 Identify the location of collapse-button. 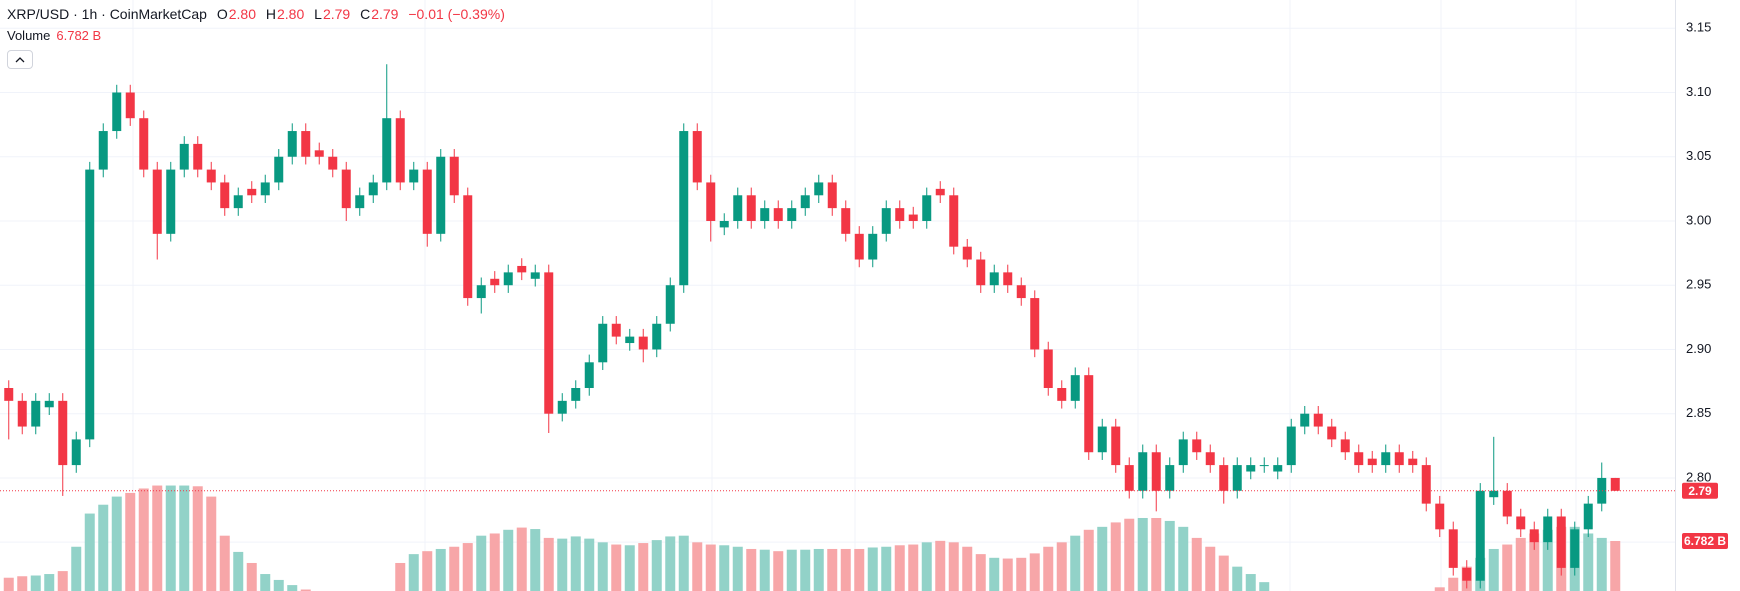
(20, 59).